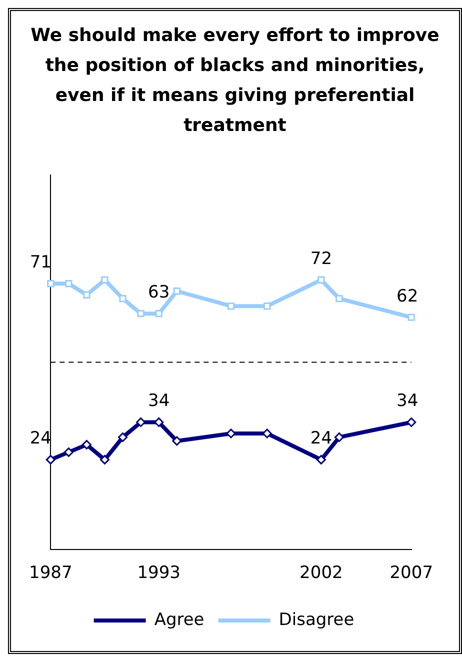 The image size is (462, 672). What do you see at coordinates (50, 573) in the screenshot?
I see `x-tick-label: 1987` at bounding box center [50, 573].